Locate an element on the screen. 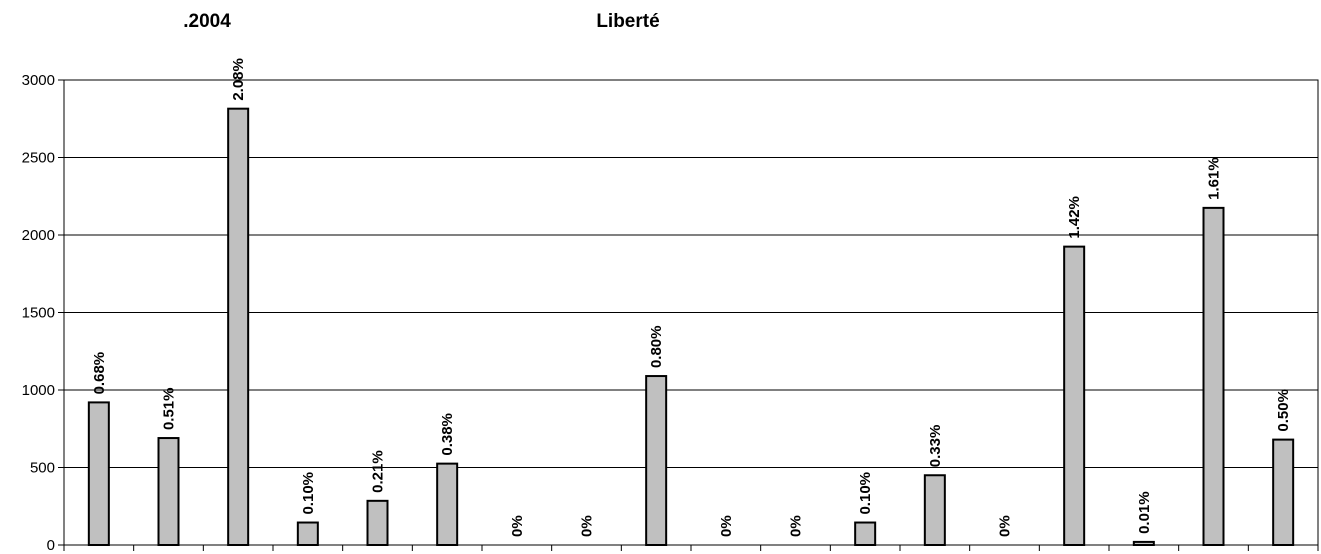  chart-title: Liberté is located at coordinates (627, 21).